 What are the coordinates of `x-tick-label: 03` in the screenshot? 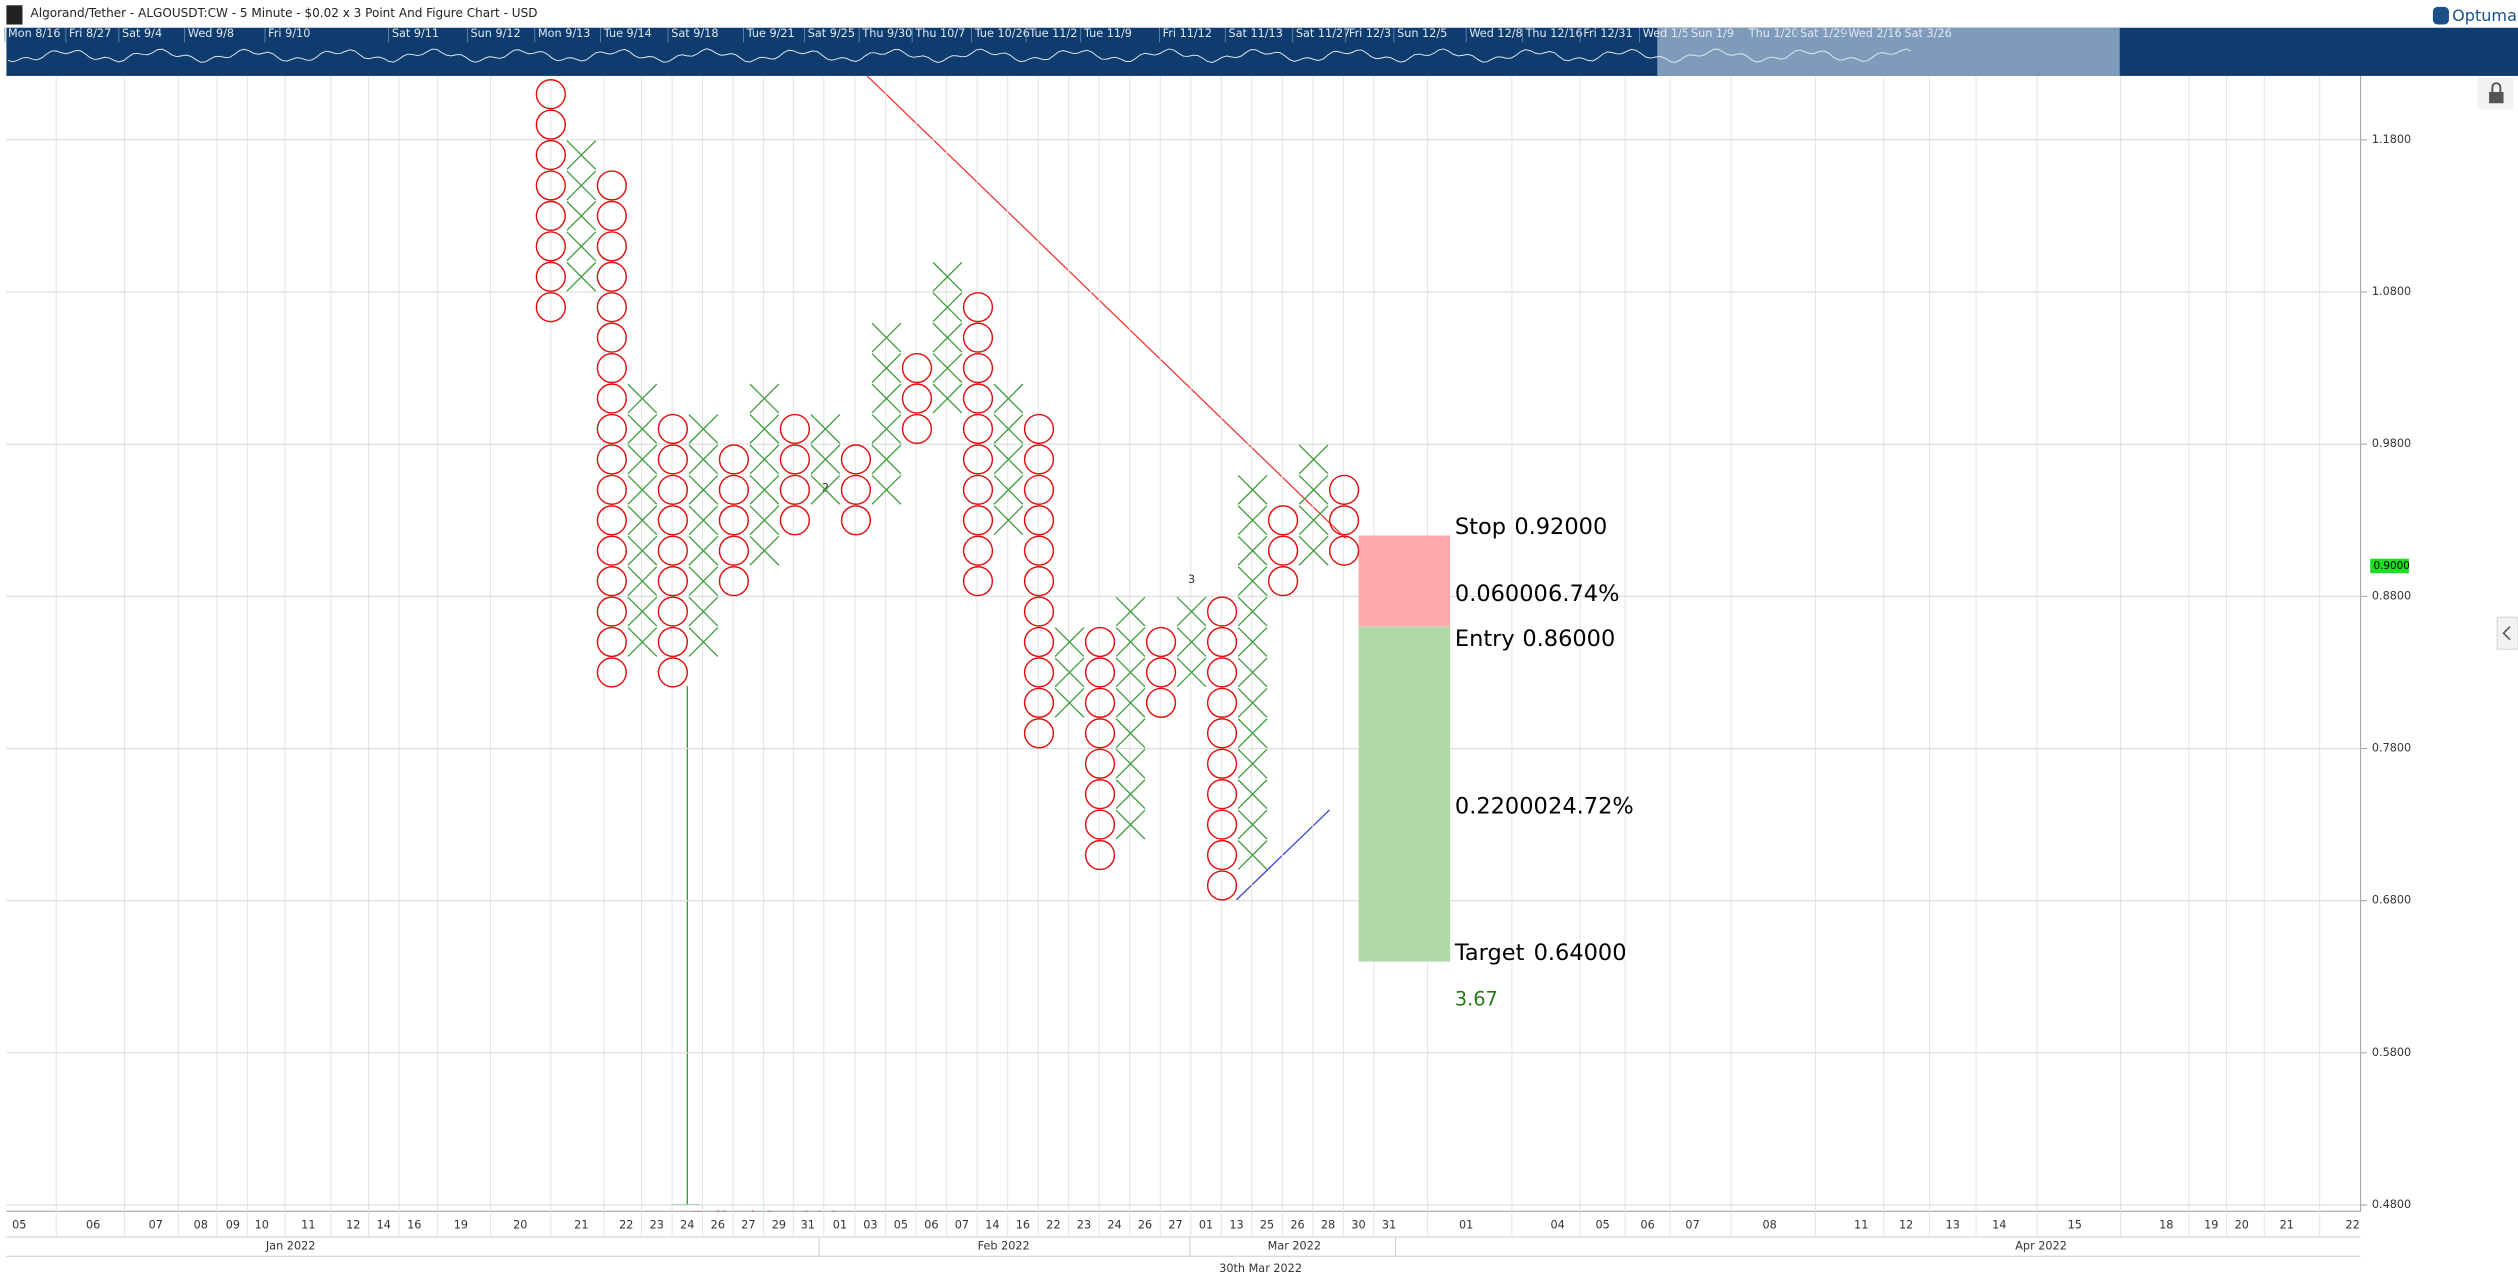 It's located at (870, 1225).